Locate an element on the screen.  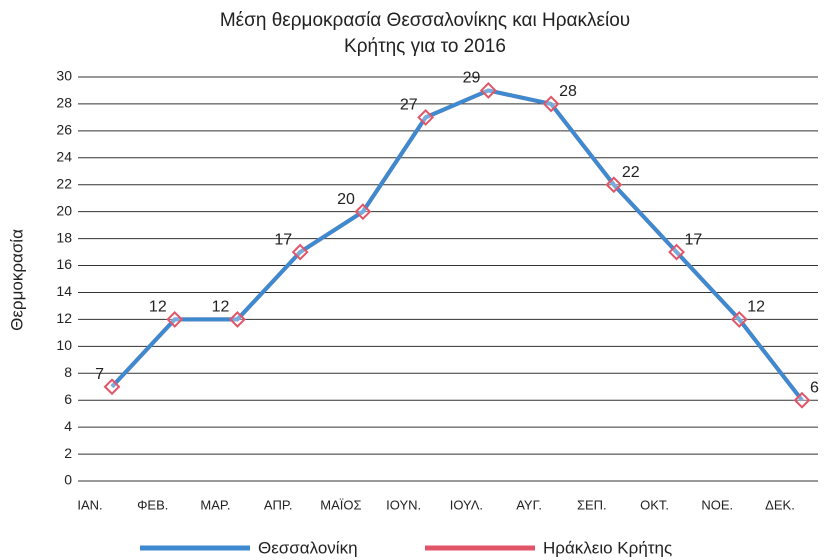
x-tick-label: ΙΑΝ. is located at coordinates (89, 504).